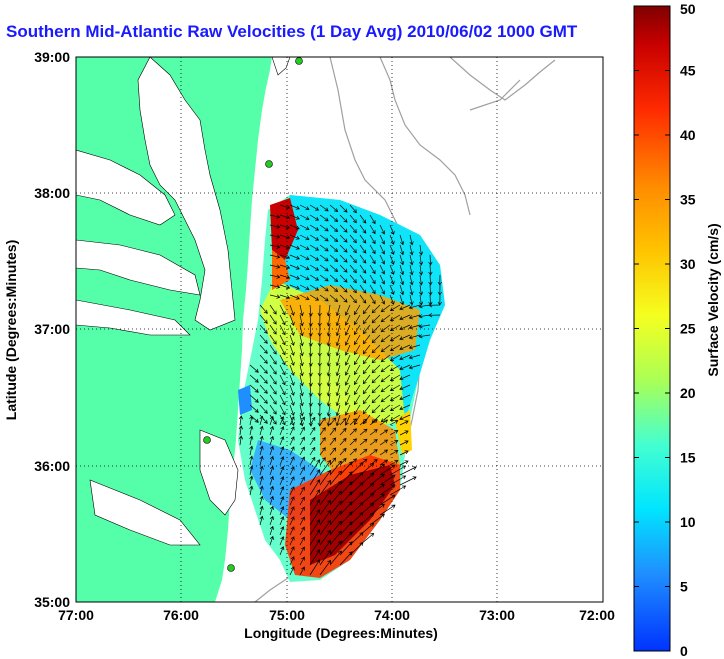 Image resolution: width=724 pixels, height=659 pixels. I want to click on lon-tick-label: 76:00, so click(181, 615).